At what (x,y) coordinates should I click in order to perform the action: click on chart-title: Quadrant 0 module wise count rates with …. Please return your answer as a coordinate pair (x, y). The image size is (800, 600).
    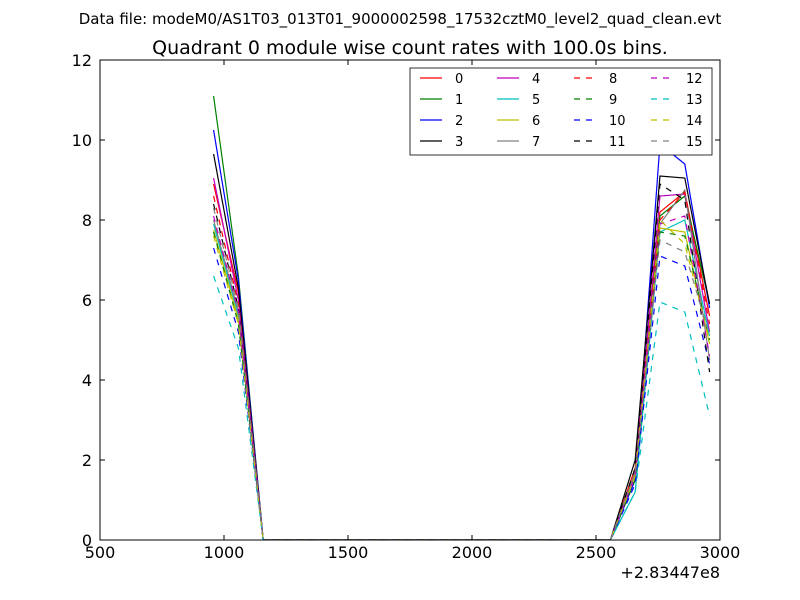
    Looking at the image, I should click on (410, 48).